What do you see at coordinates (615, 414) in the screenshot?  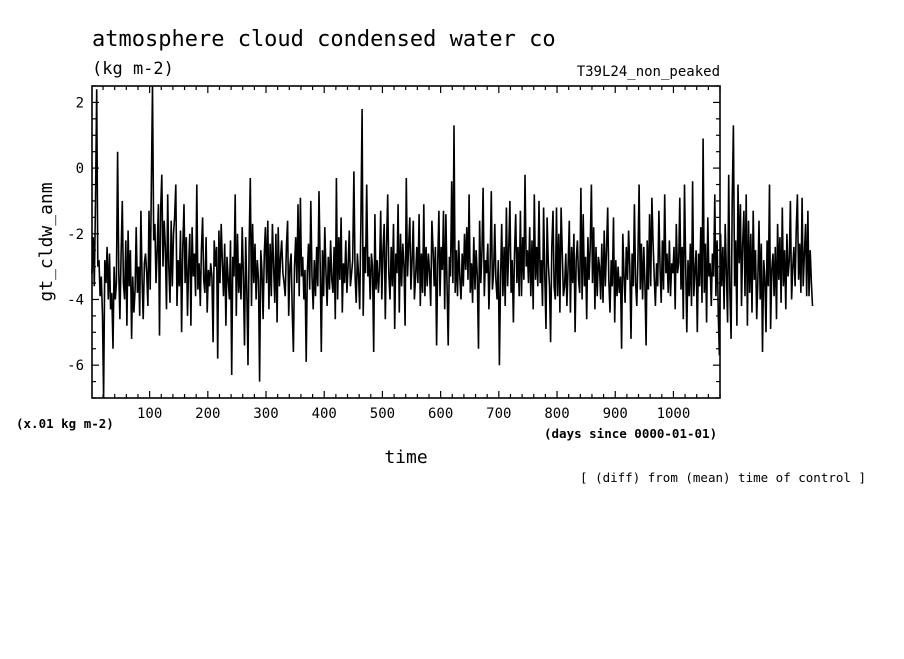 I see `x-tick-label: 900` at bounding box center [615, 414].